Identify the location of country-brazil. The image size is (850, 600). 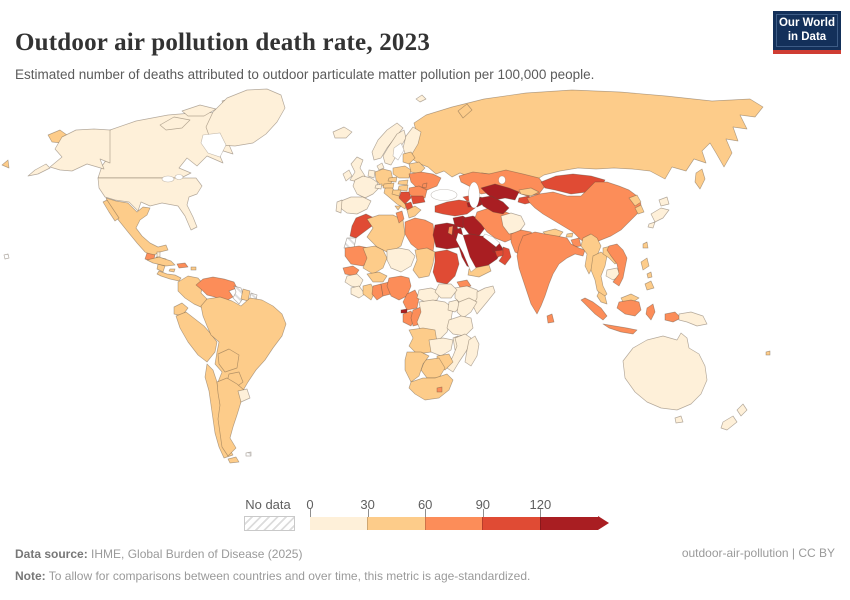
(243, 350).